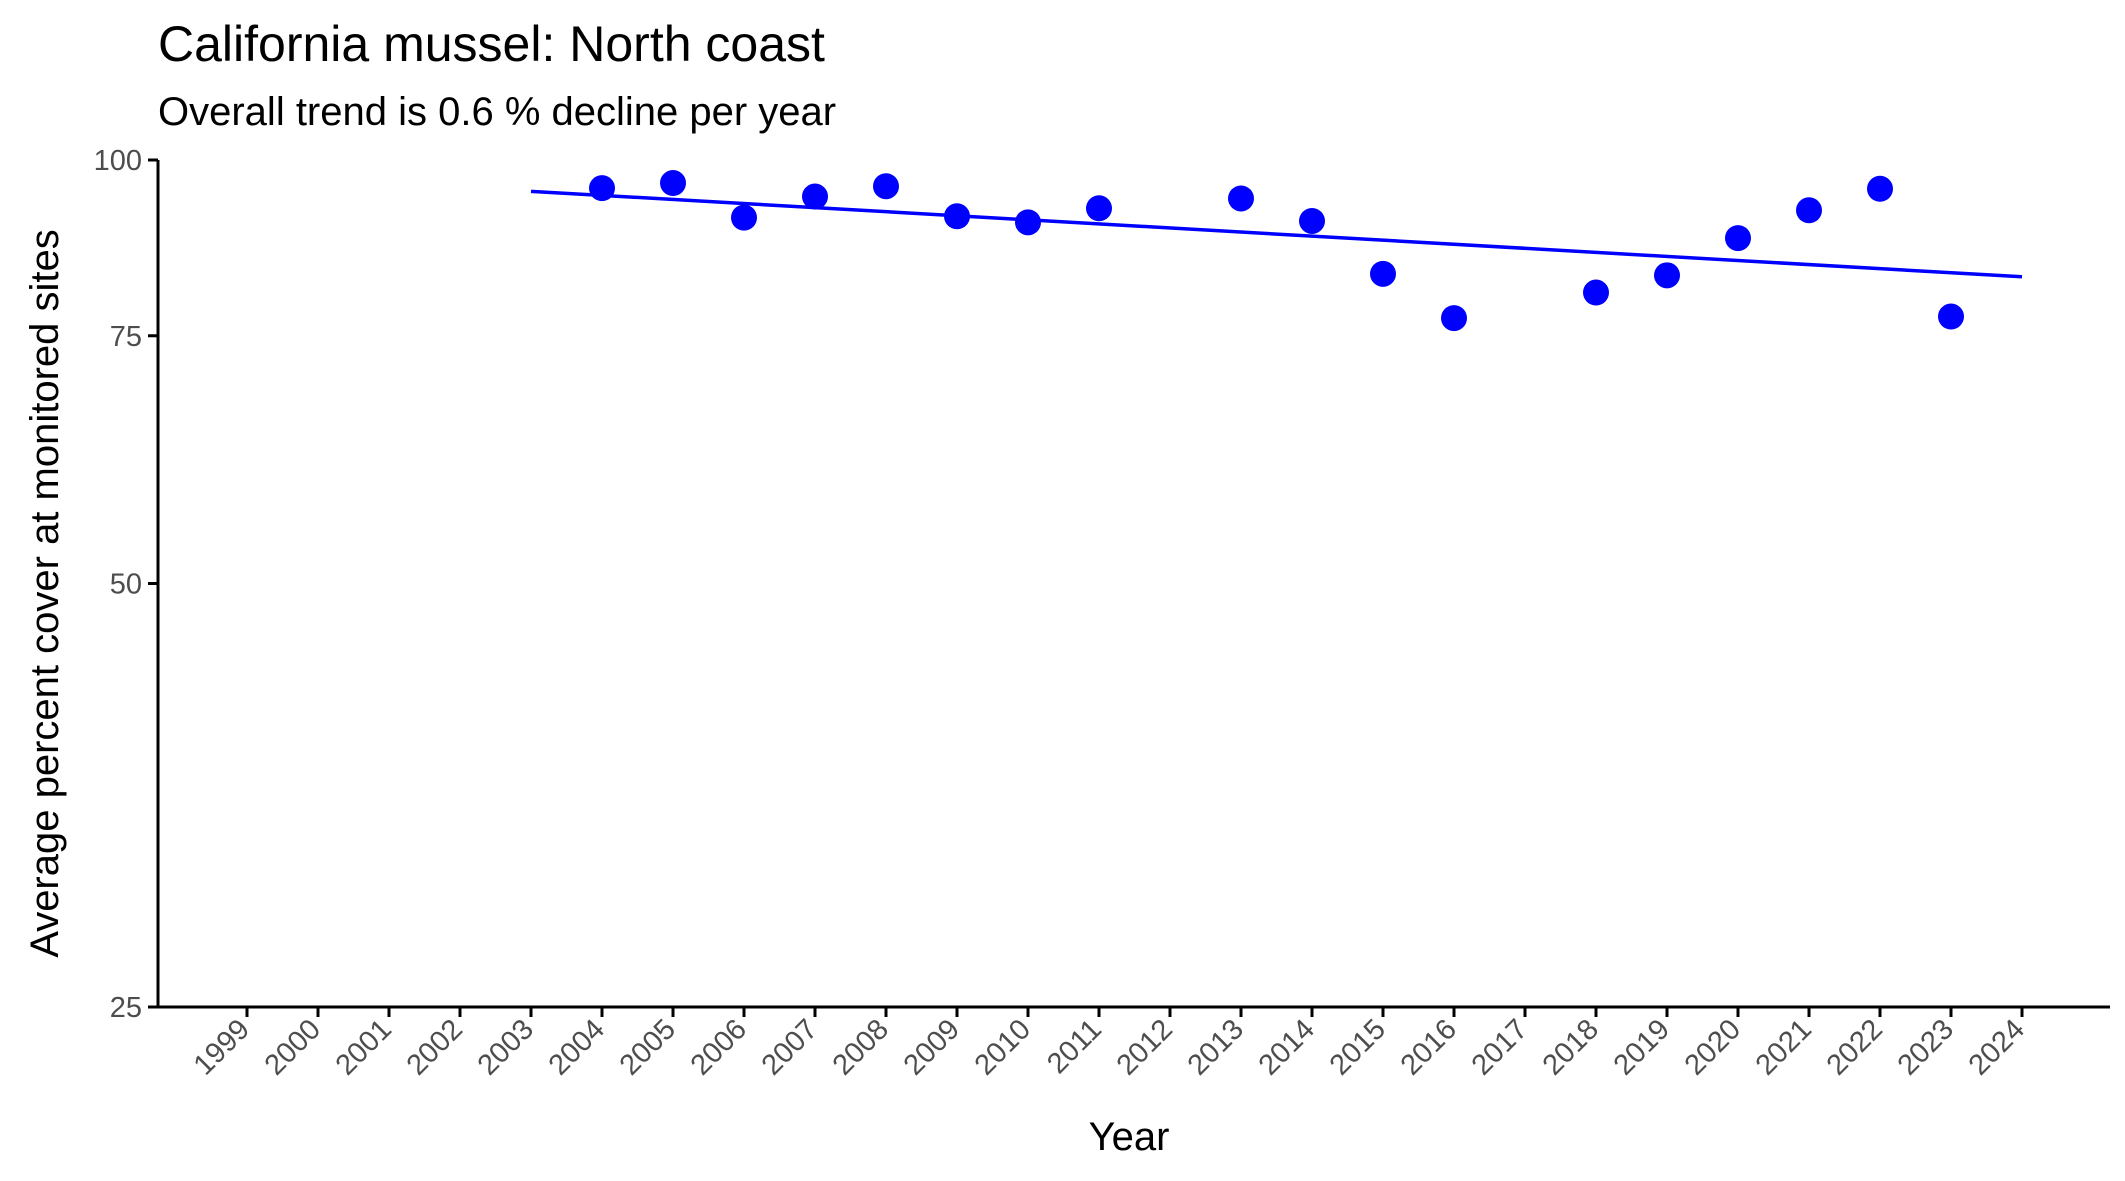 The height and width of the screenshot is (1181, 2125). I want to click on x-tick-label: 2016, so click(1429, 1047).